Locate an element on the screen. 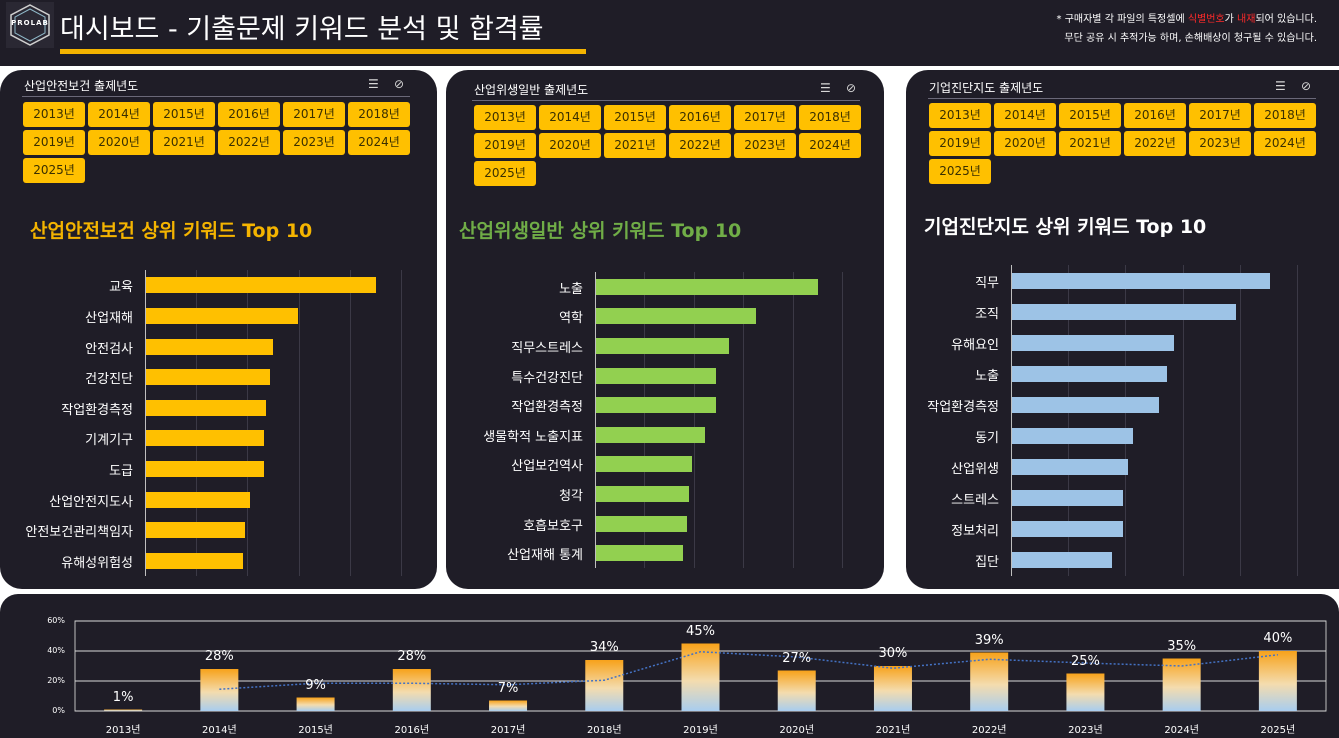 The height and width of the screenshot is (738, 1339). pass-rate-label: 45% is located at coordinates (700, 631).